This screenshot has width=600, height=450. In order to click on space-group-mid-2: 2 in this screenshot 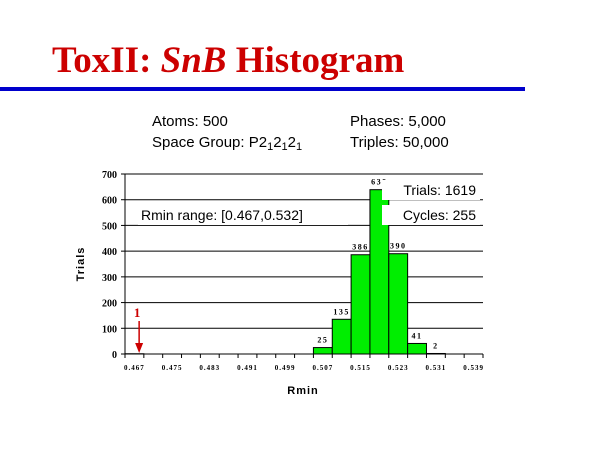, I will do `click(292, 142)`.